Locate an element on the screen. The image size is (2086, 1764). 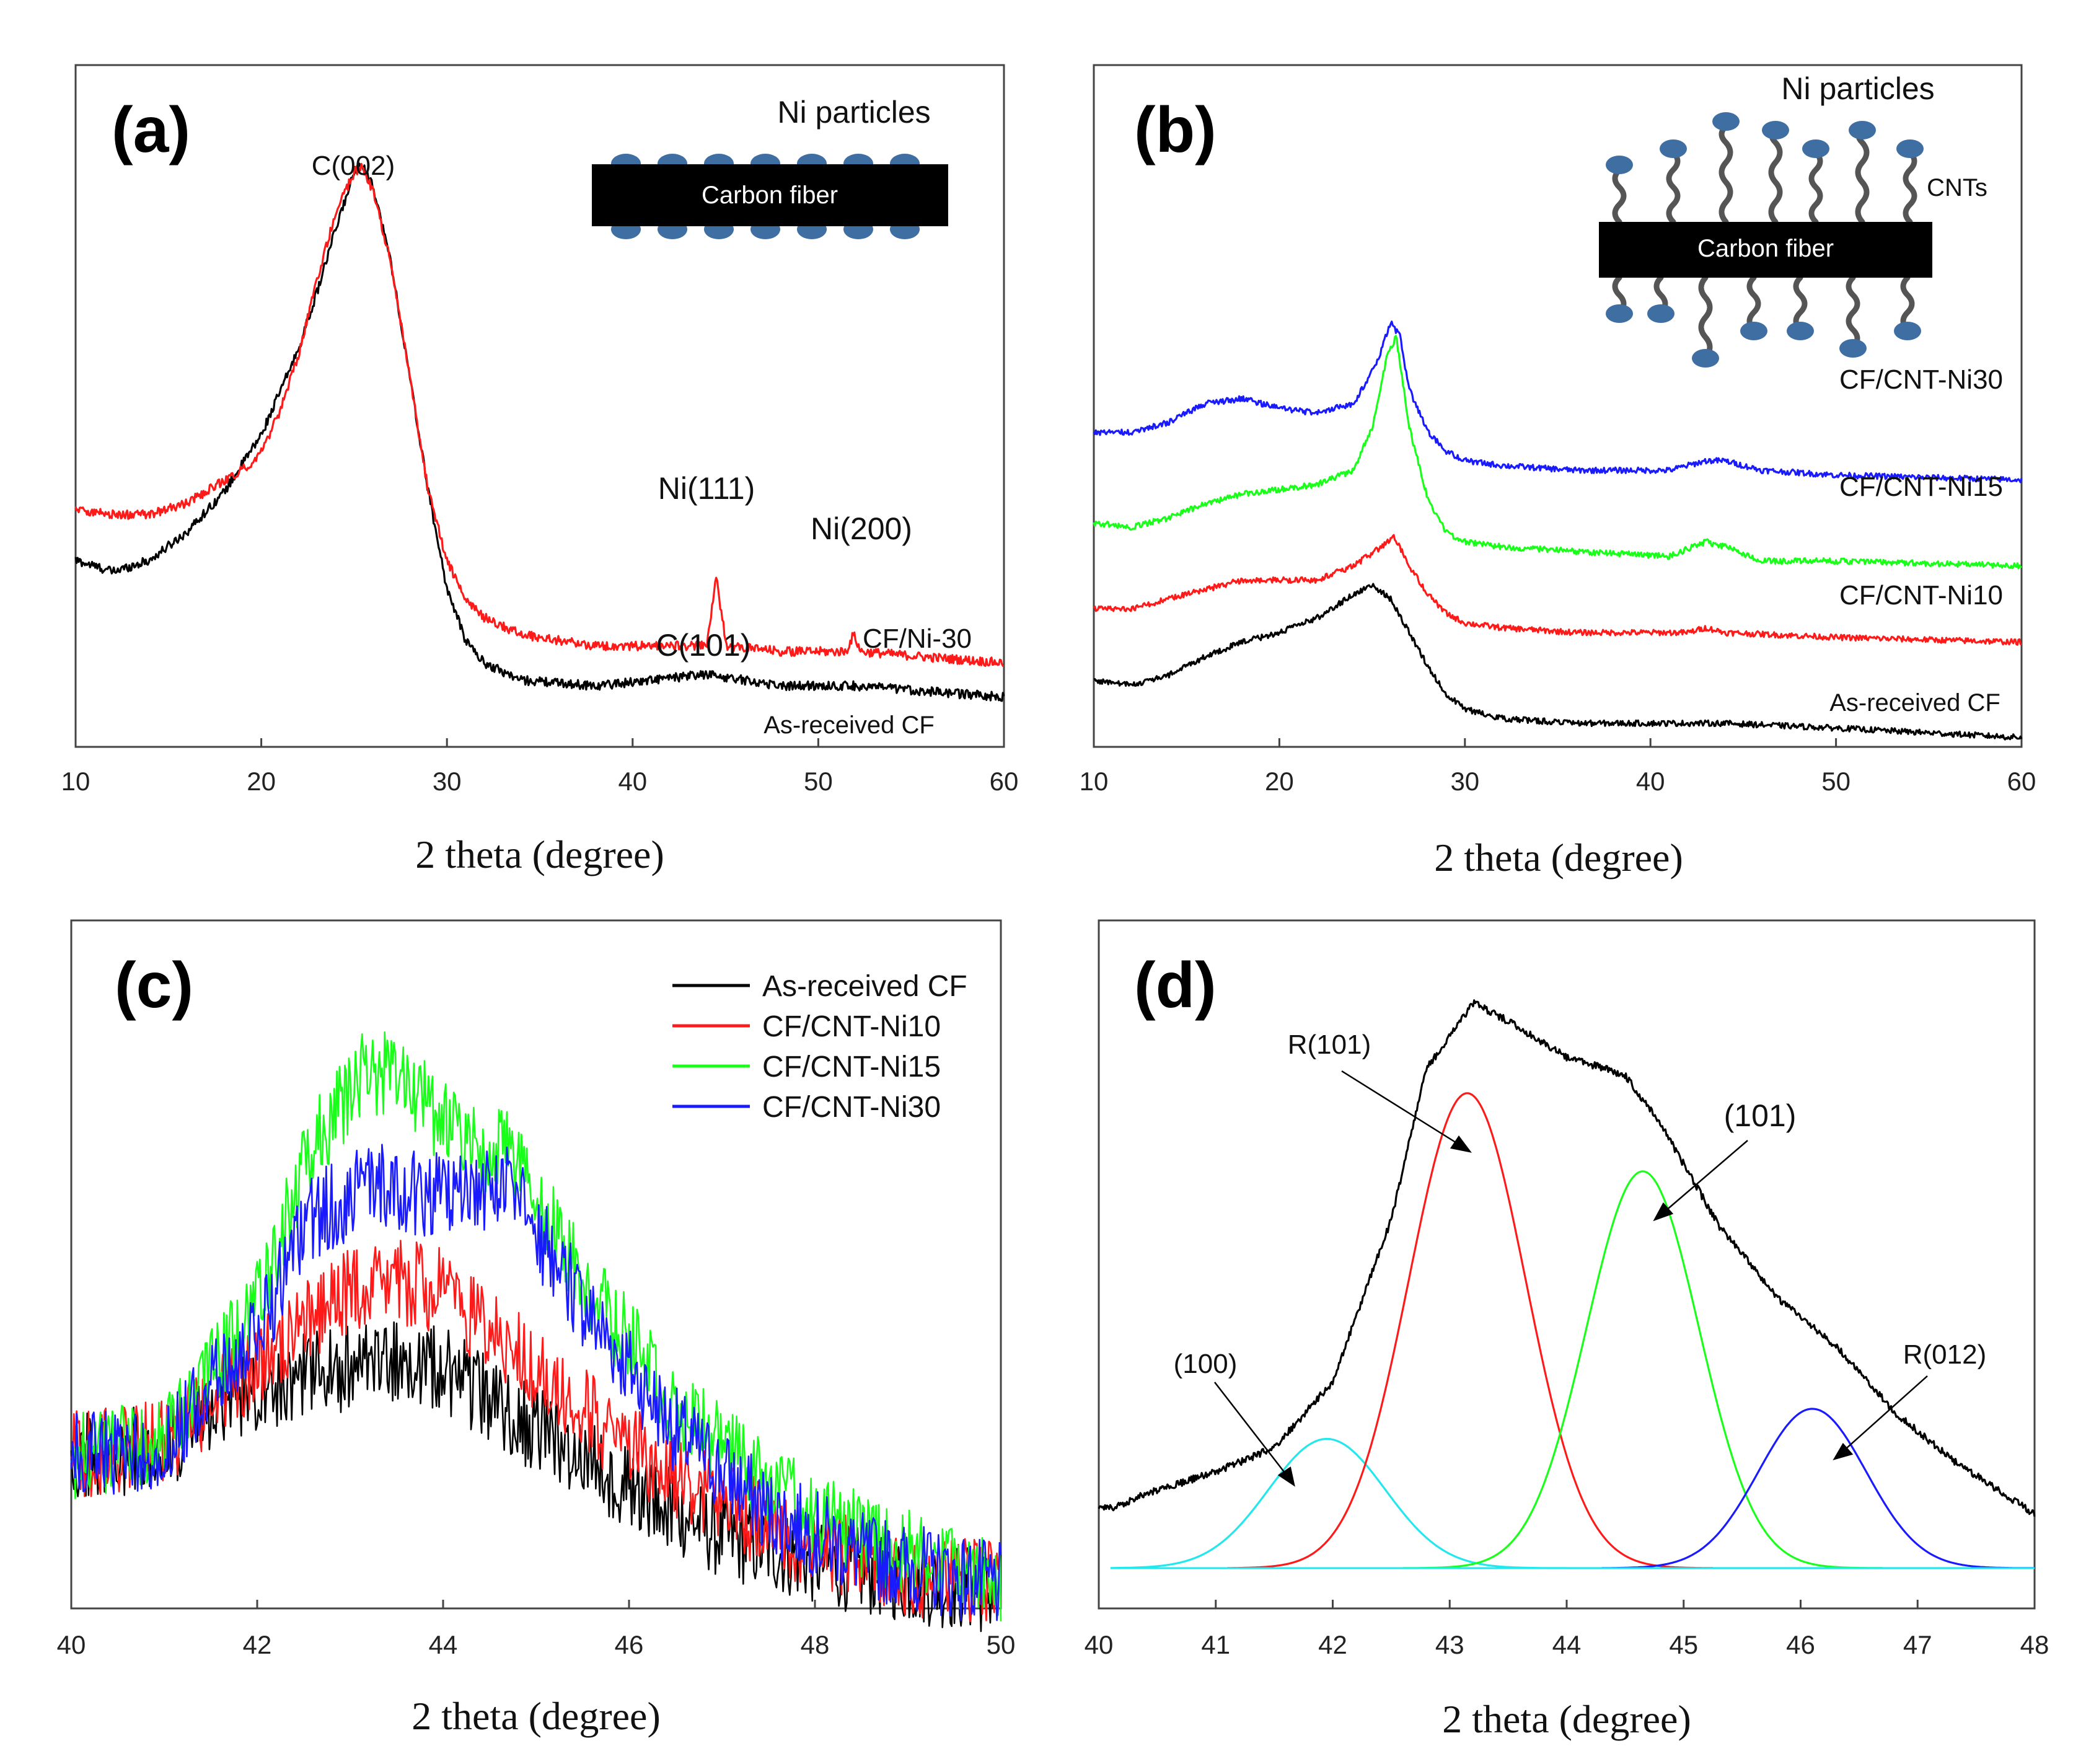
inset-a-schematic: Ni particles Carbon fiber is located at coordinates (770, 167).